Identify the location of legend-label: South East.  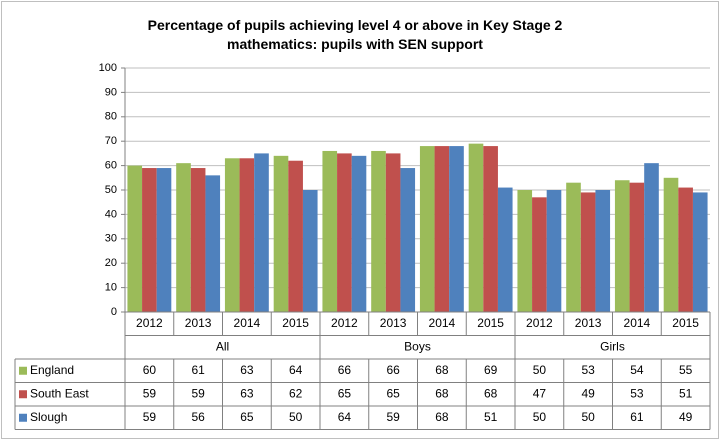
(59, 393).